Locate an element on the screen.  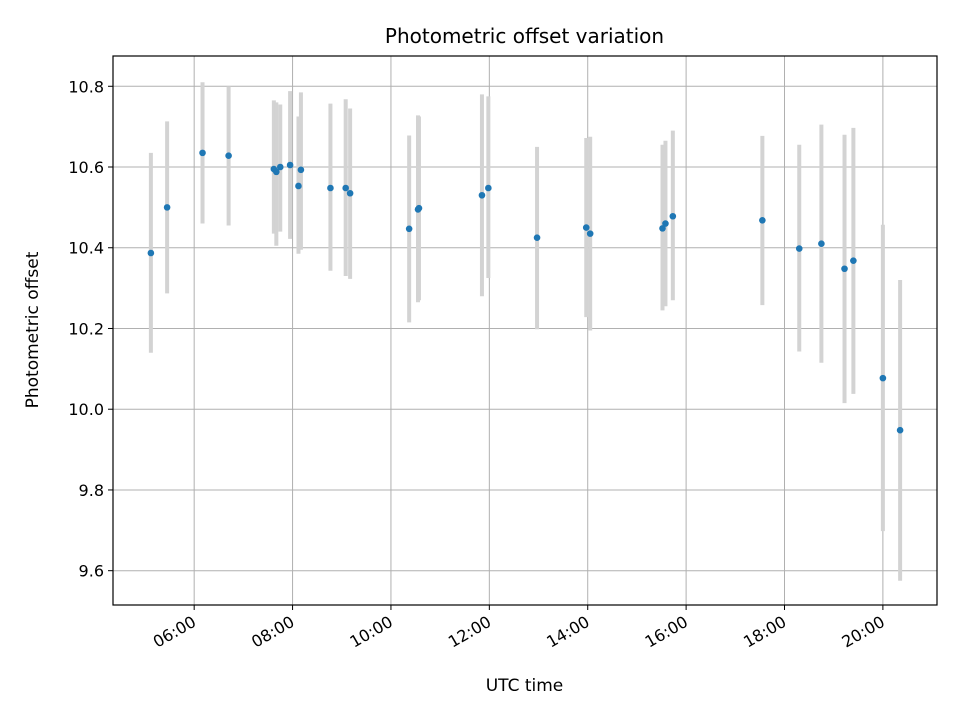
y-tick-label: 10.6 is located at coordinates (86, 167).